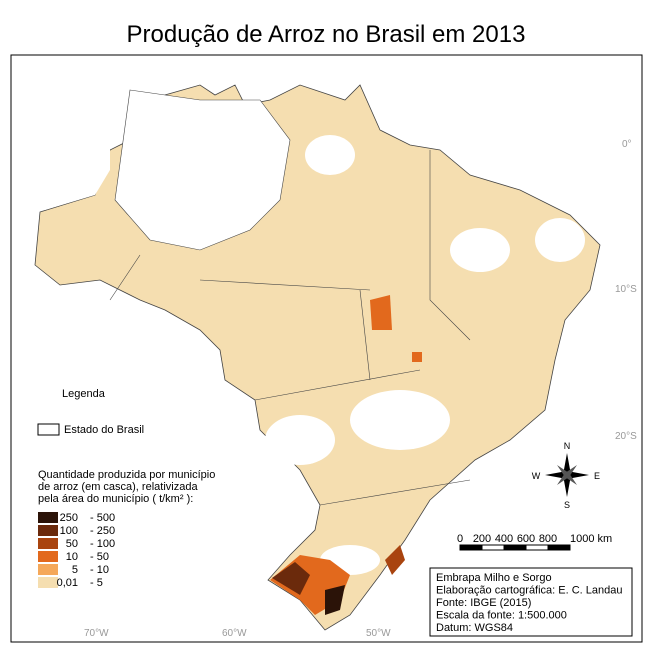 This screenshot has height=657, width=652. Describe the element at coordinates (548, 539) in the screenshot. I see `scale-label: 800` at that location.